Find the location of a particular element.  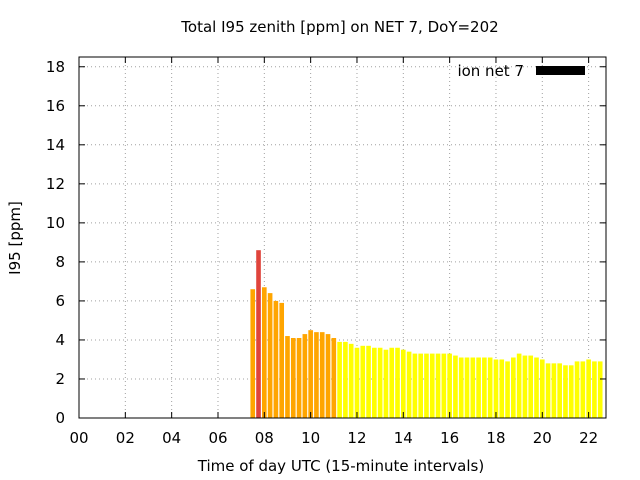

x-tick-label: 20 is located at coordinates (542, 438).